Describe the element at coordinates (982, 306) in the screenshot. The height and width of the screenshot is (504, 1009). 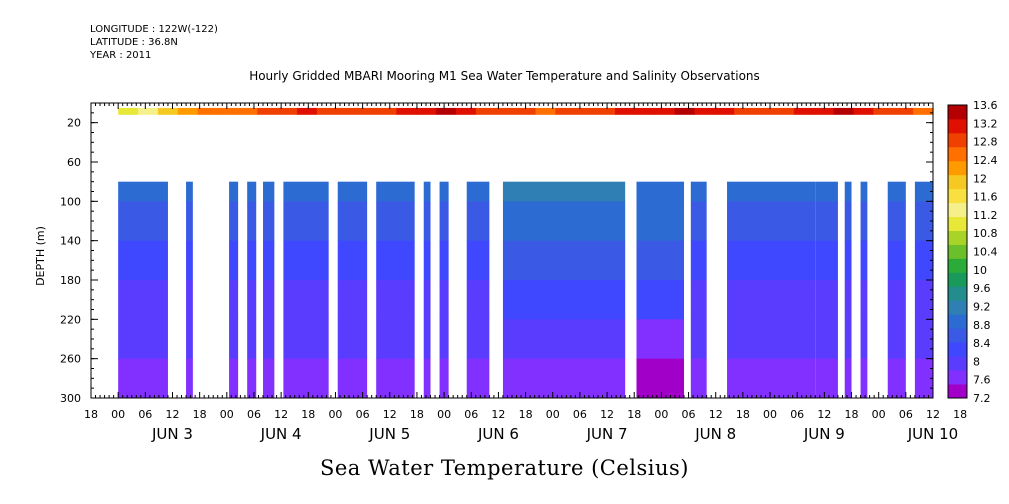
I see `colorbar-label: 9.2` at that location.